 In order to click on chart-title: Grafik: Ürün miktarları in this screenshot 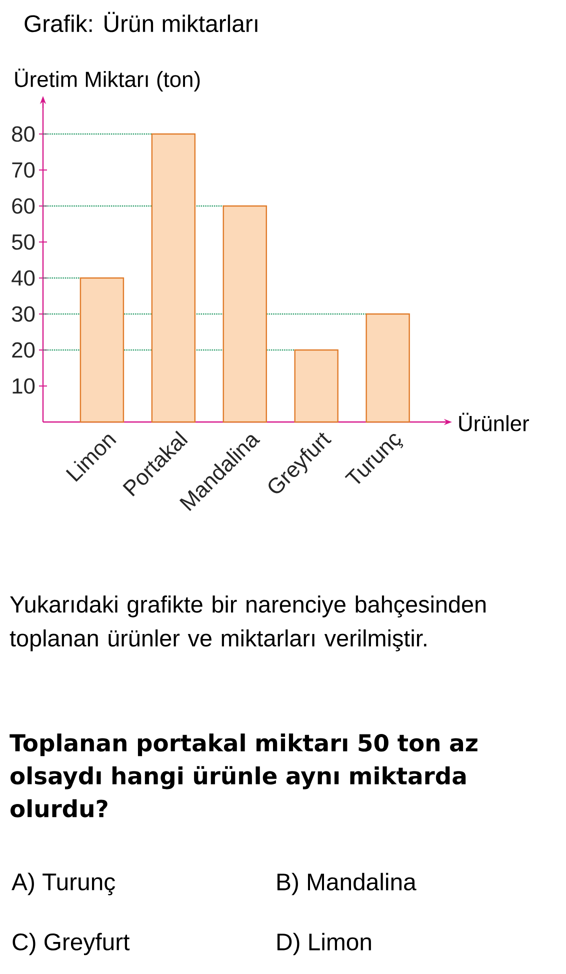, I will do `click(141, 22)`.